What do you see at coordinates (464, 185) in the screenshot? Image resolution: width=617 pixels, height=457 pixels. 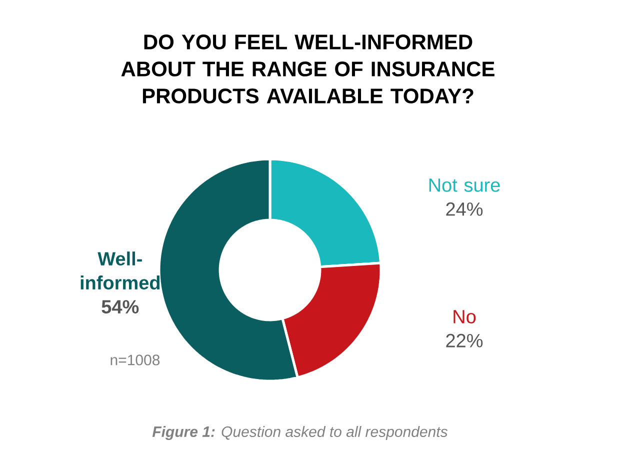 I see `slice-label: Not sure` at bounding box center [464, 185].